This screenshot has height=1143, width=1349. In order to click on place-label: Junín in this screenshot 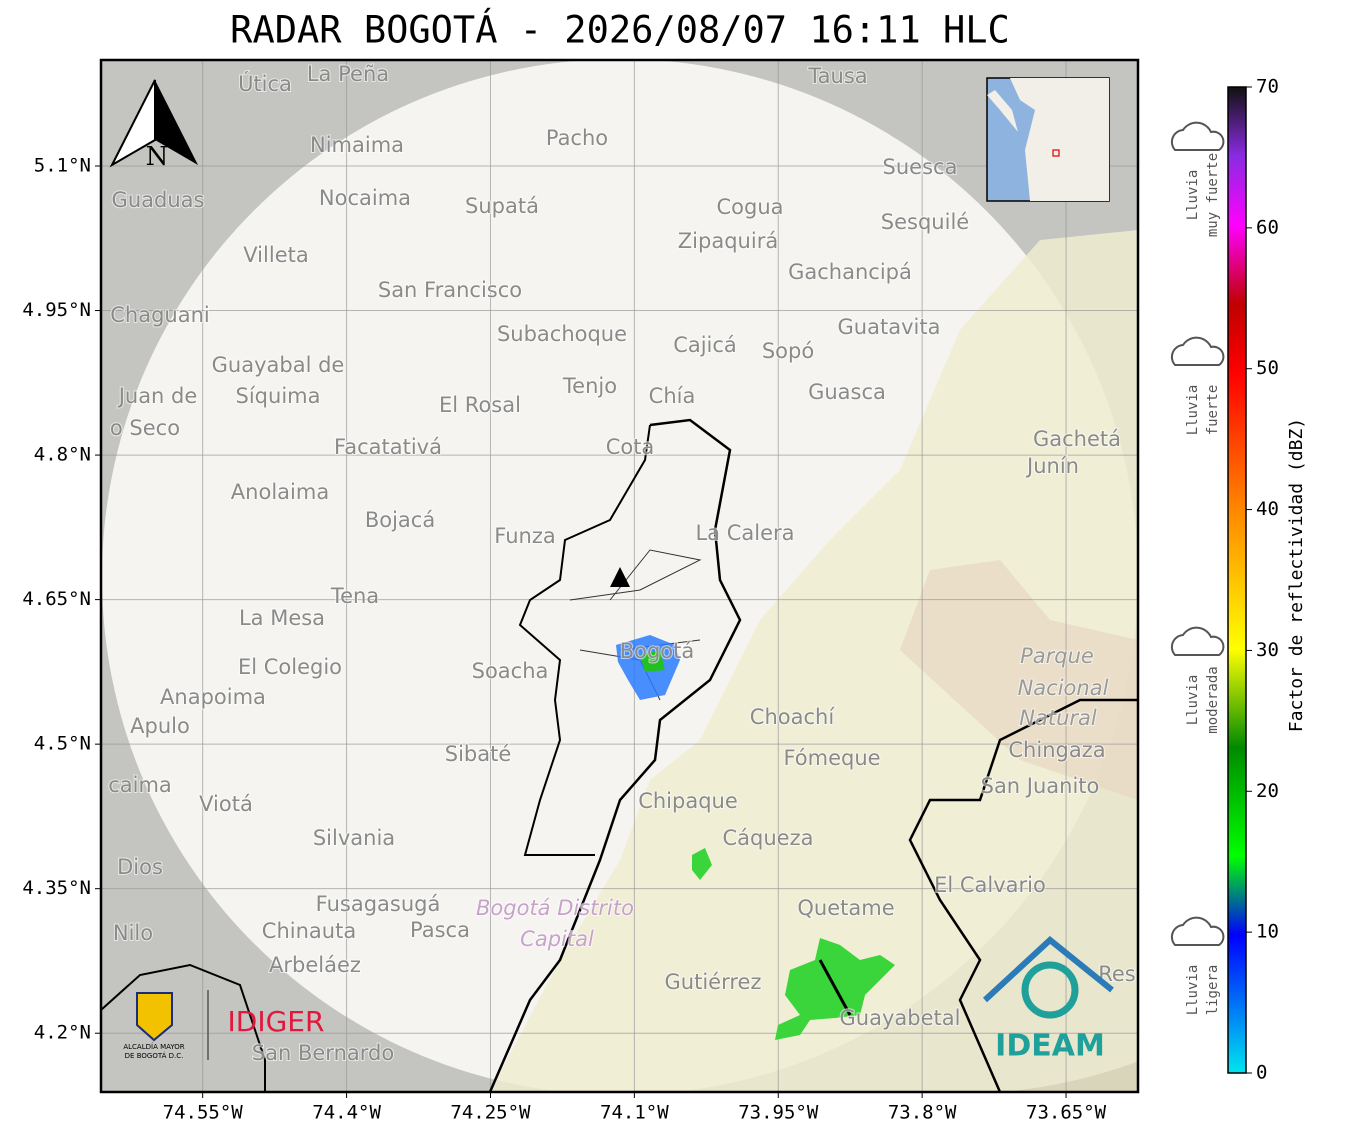, I will do `click(1052, 466)`.